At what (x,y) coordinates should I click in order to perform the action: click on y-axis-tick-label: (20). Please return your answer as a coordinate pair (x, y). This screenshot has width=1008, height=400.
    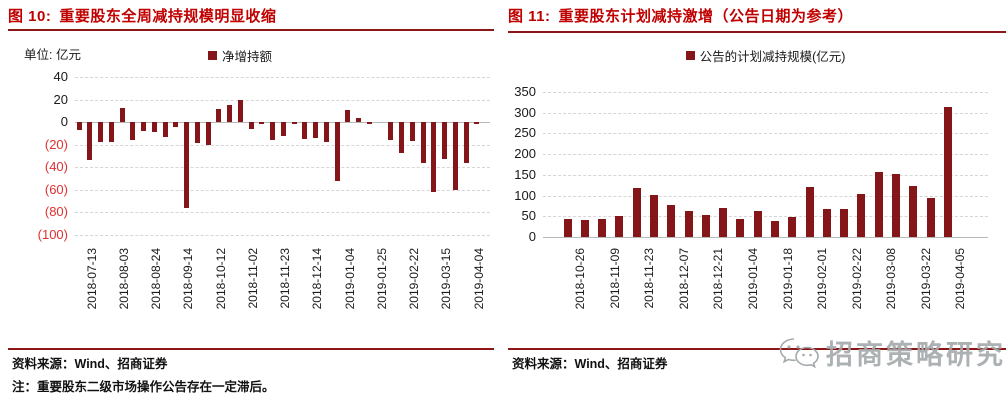
    Looking at the image, I should click on (56, 144).